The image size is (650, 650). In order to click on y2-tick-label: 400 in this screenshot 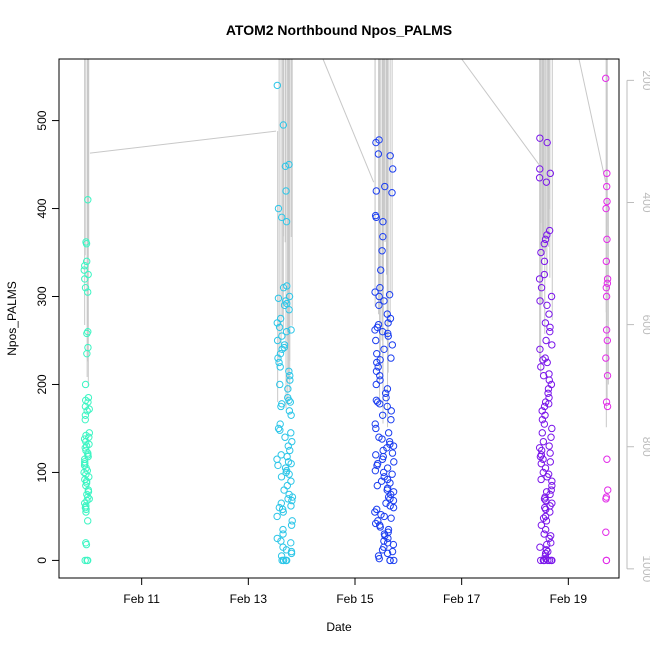, I will do `click(645, 202)`.